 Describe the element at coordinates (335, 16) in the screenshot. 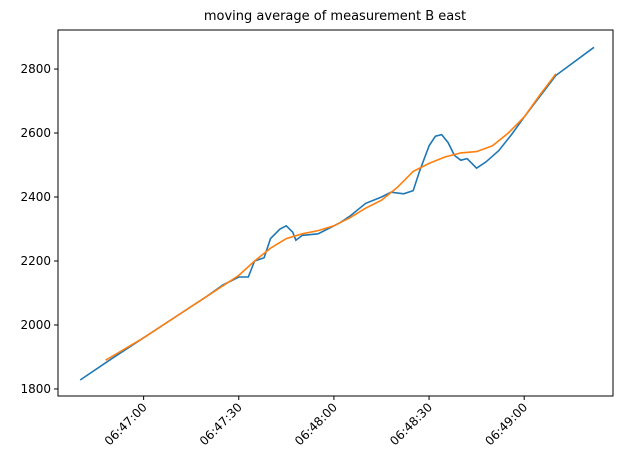

I see `chart-title: moving average of measurement B east` at that location.